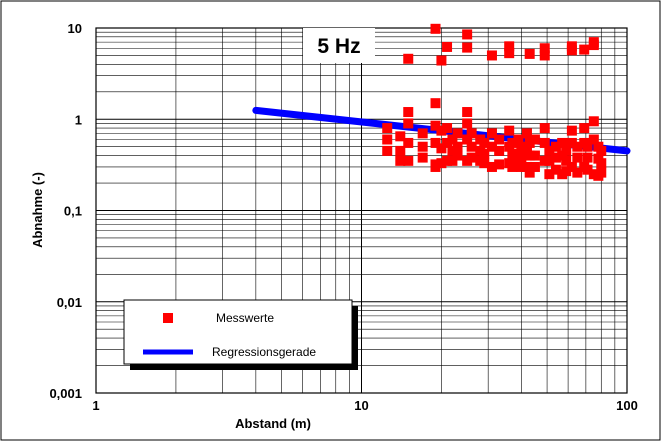 This screenshot has height=441, width=661. What do you see at coordinates (95, 405) in the screenshot?
I see `x-tick-label: 1` at bounding box center [95, 405].